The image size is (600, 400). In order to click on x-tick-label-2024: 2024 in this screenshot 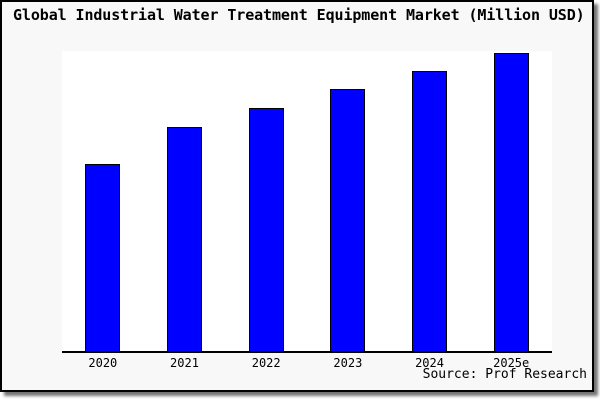, I will do `click(429, 363)`.